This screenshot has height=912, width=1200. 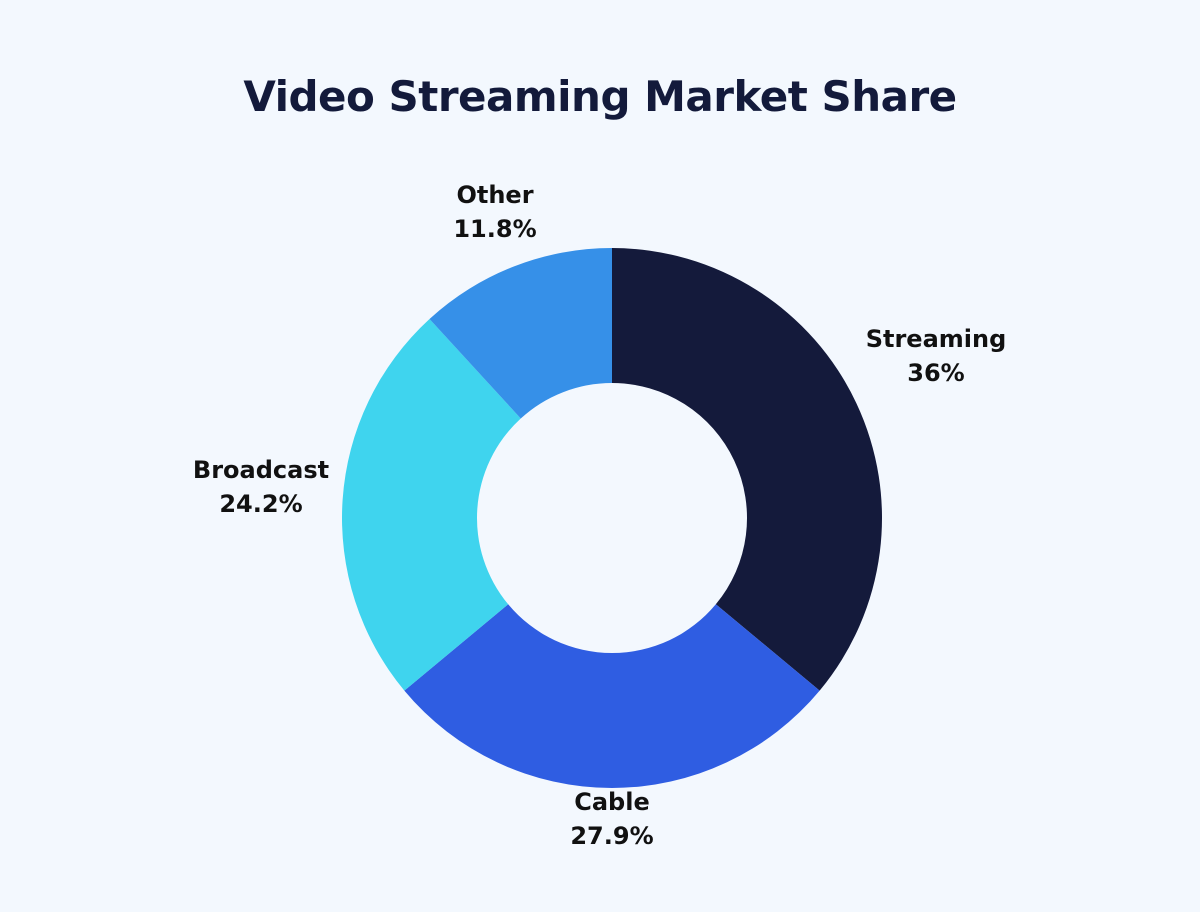 What do you see at coordinates (261, 470) in the screenshot?
I see `label-broadcast-name: Broadcast` at bounding box center [261, 470].